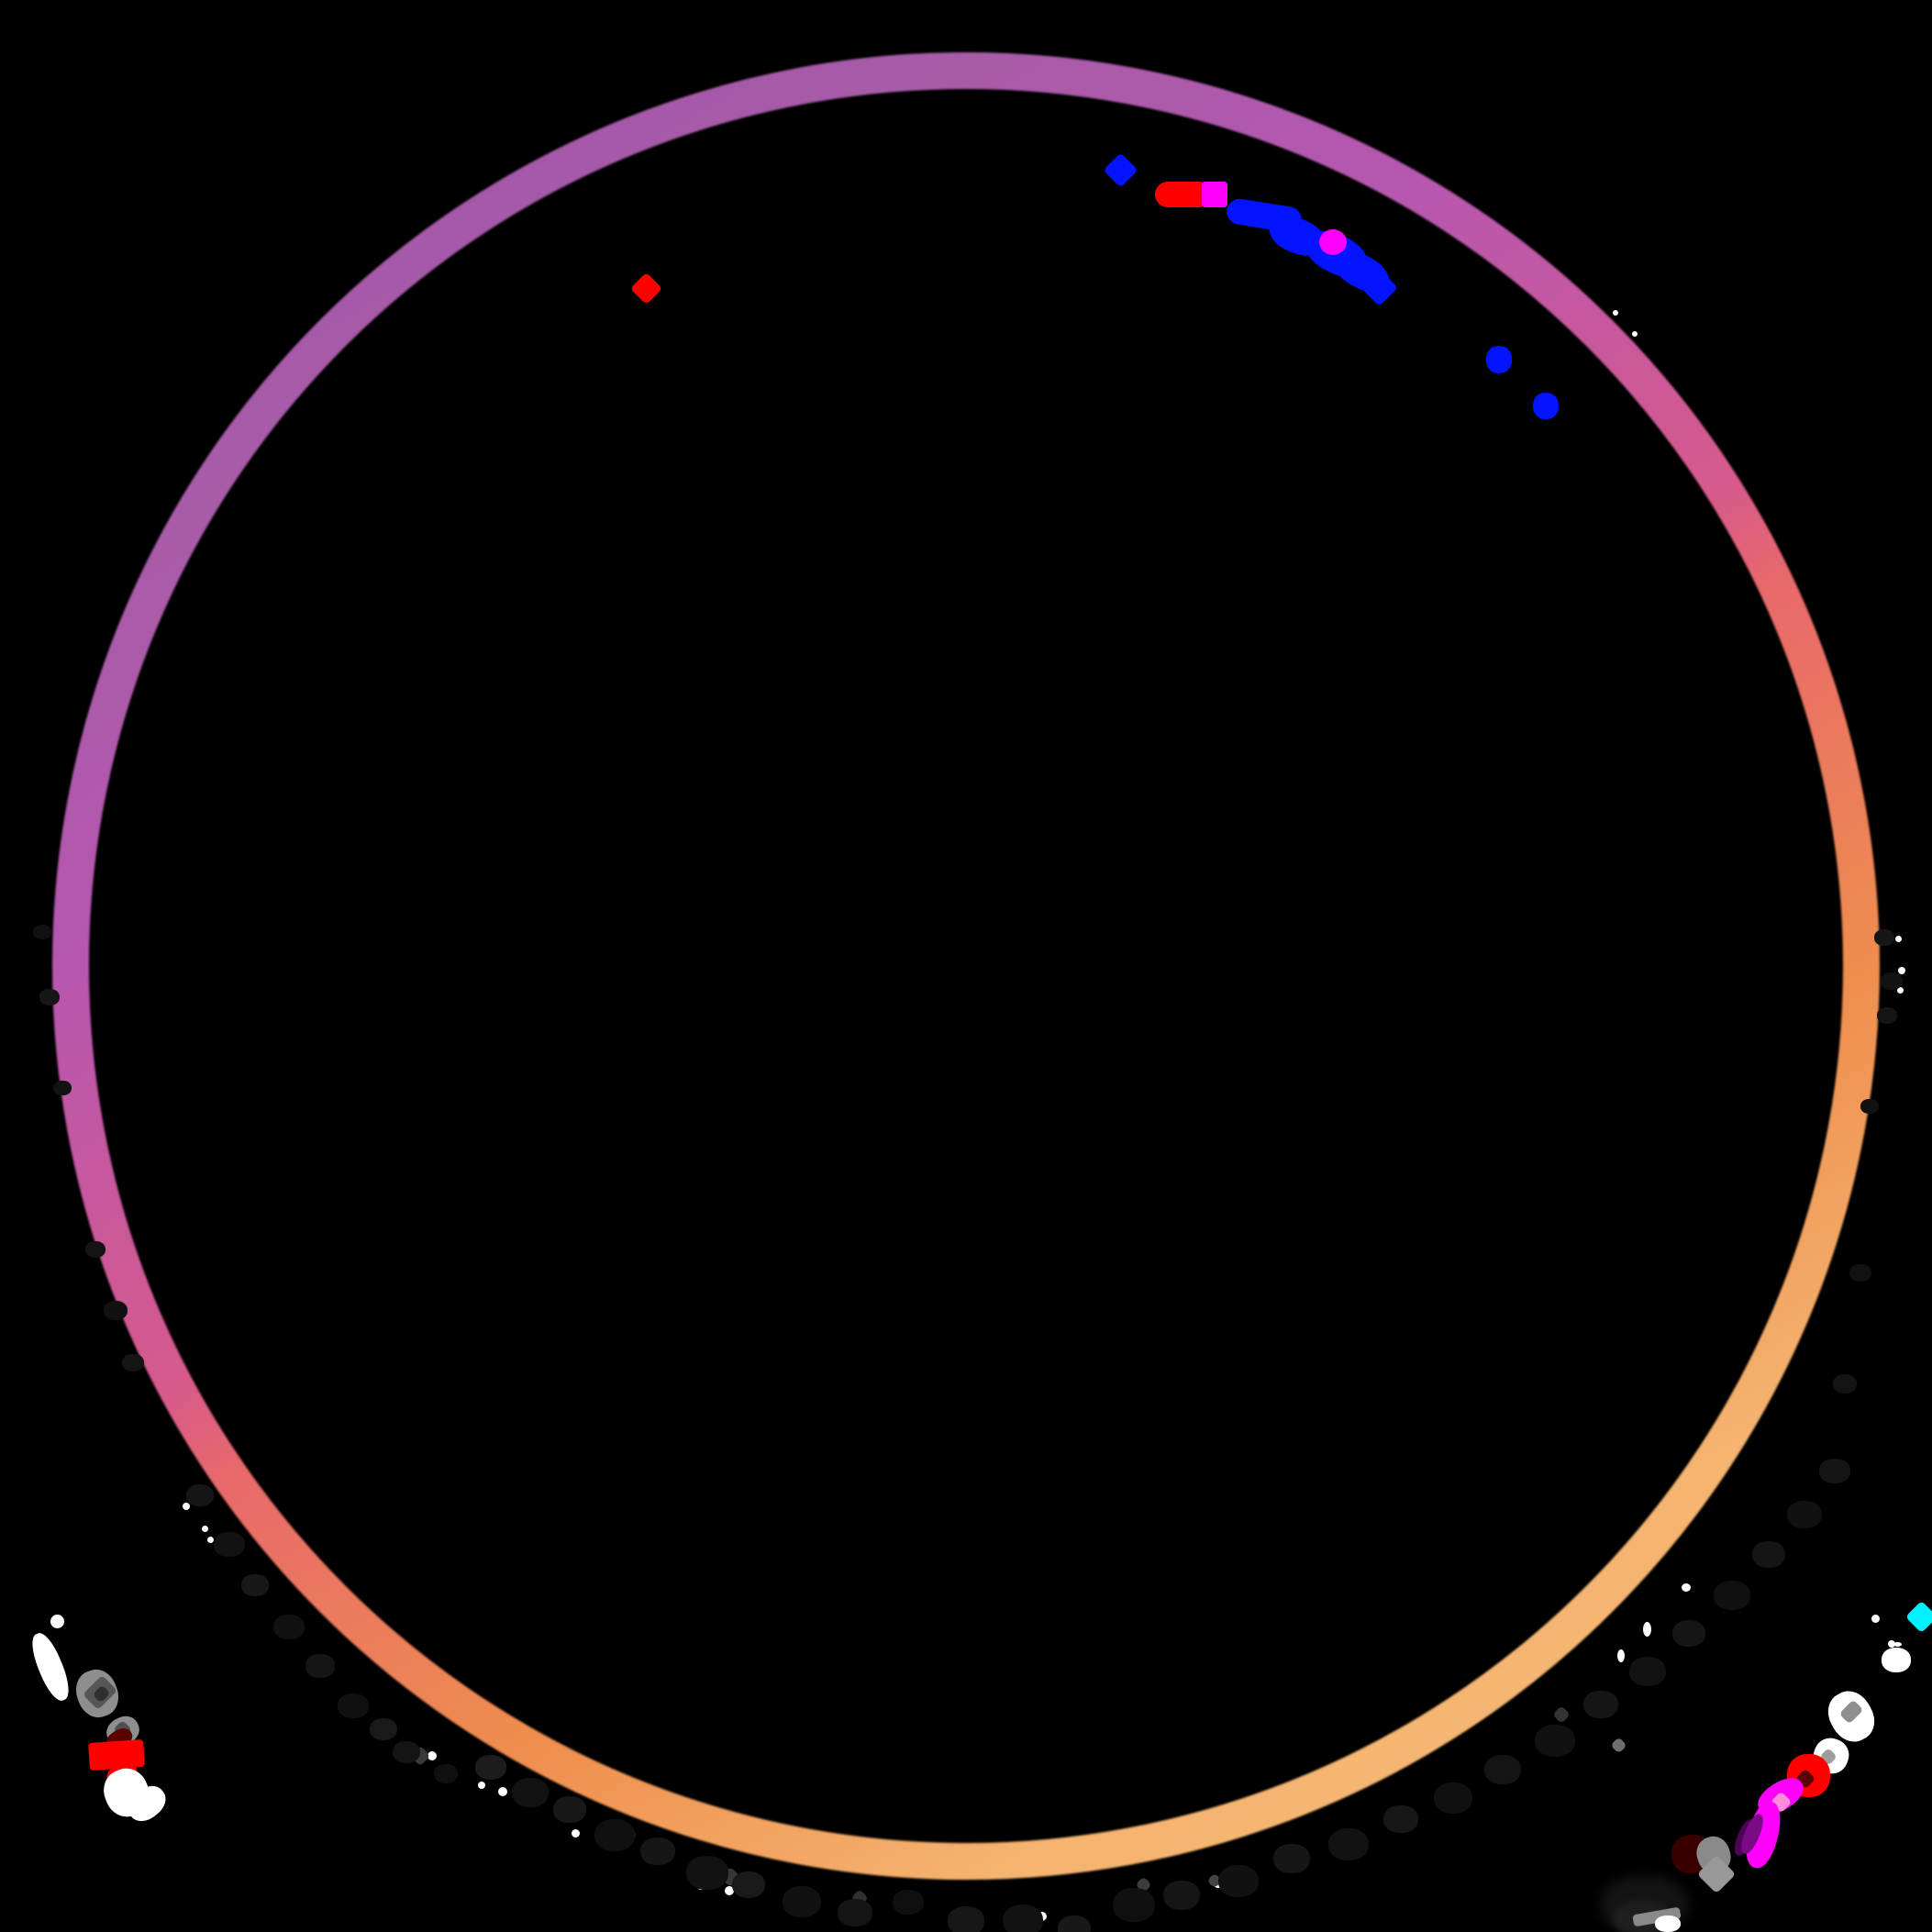  I want to click on white-dash, so click(1897, 1644).